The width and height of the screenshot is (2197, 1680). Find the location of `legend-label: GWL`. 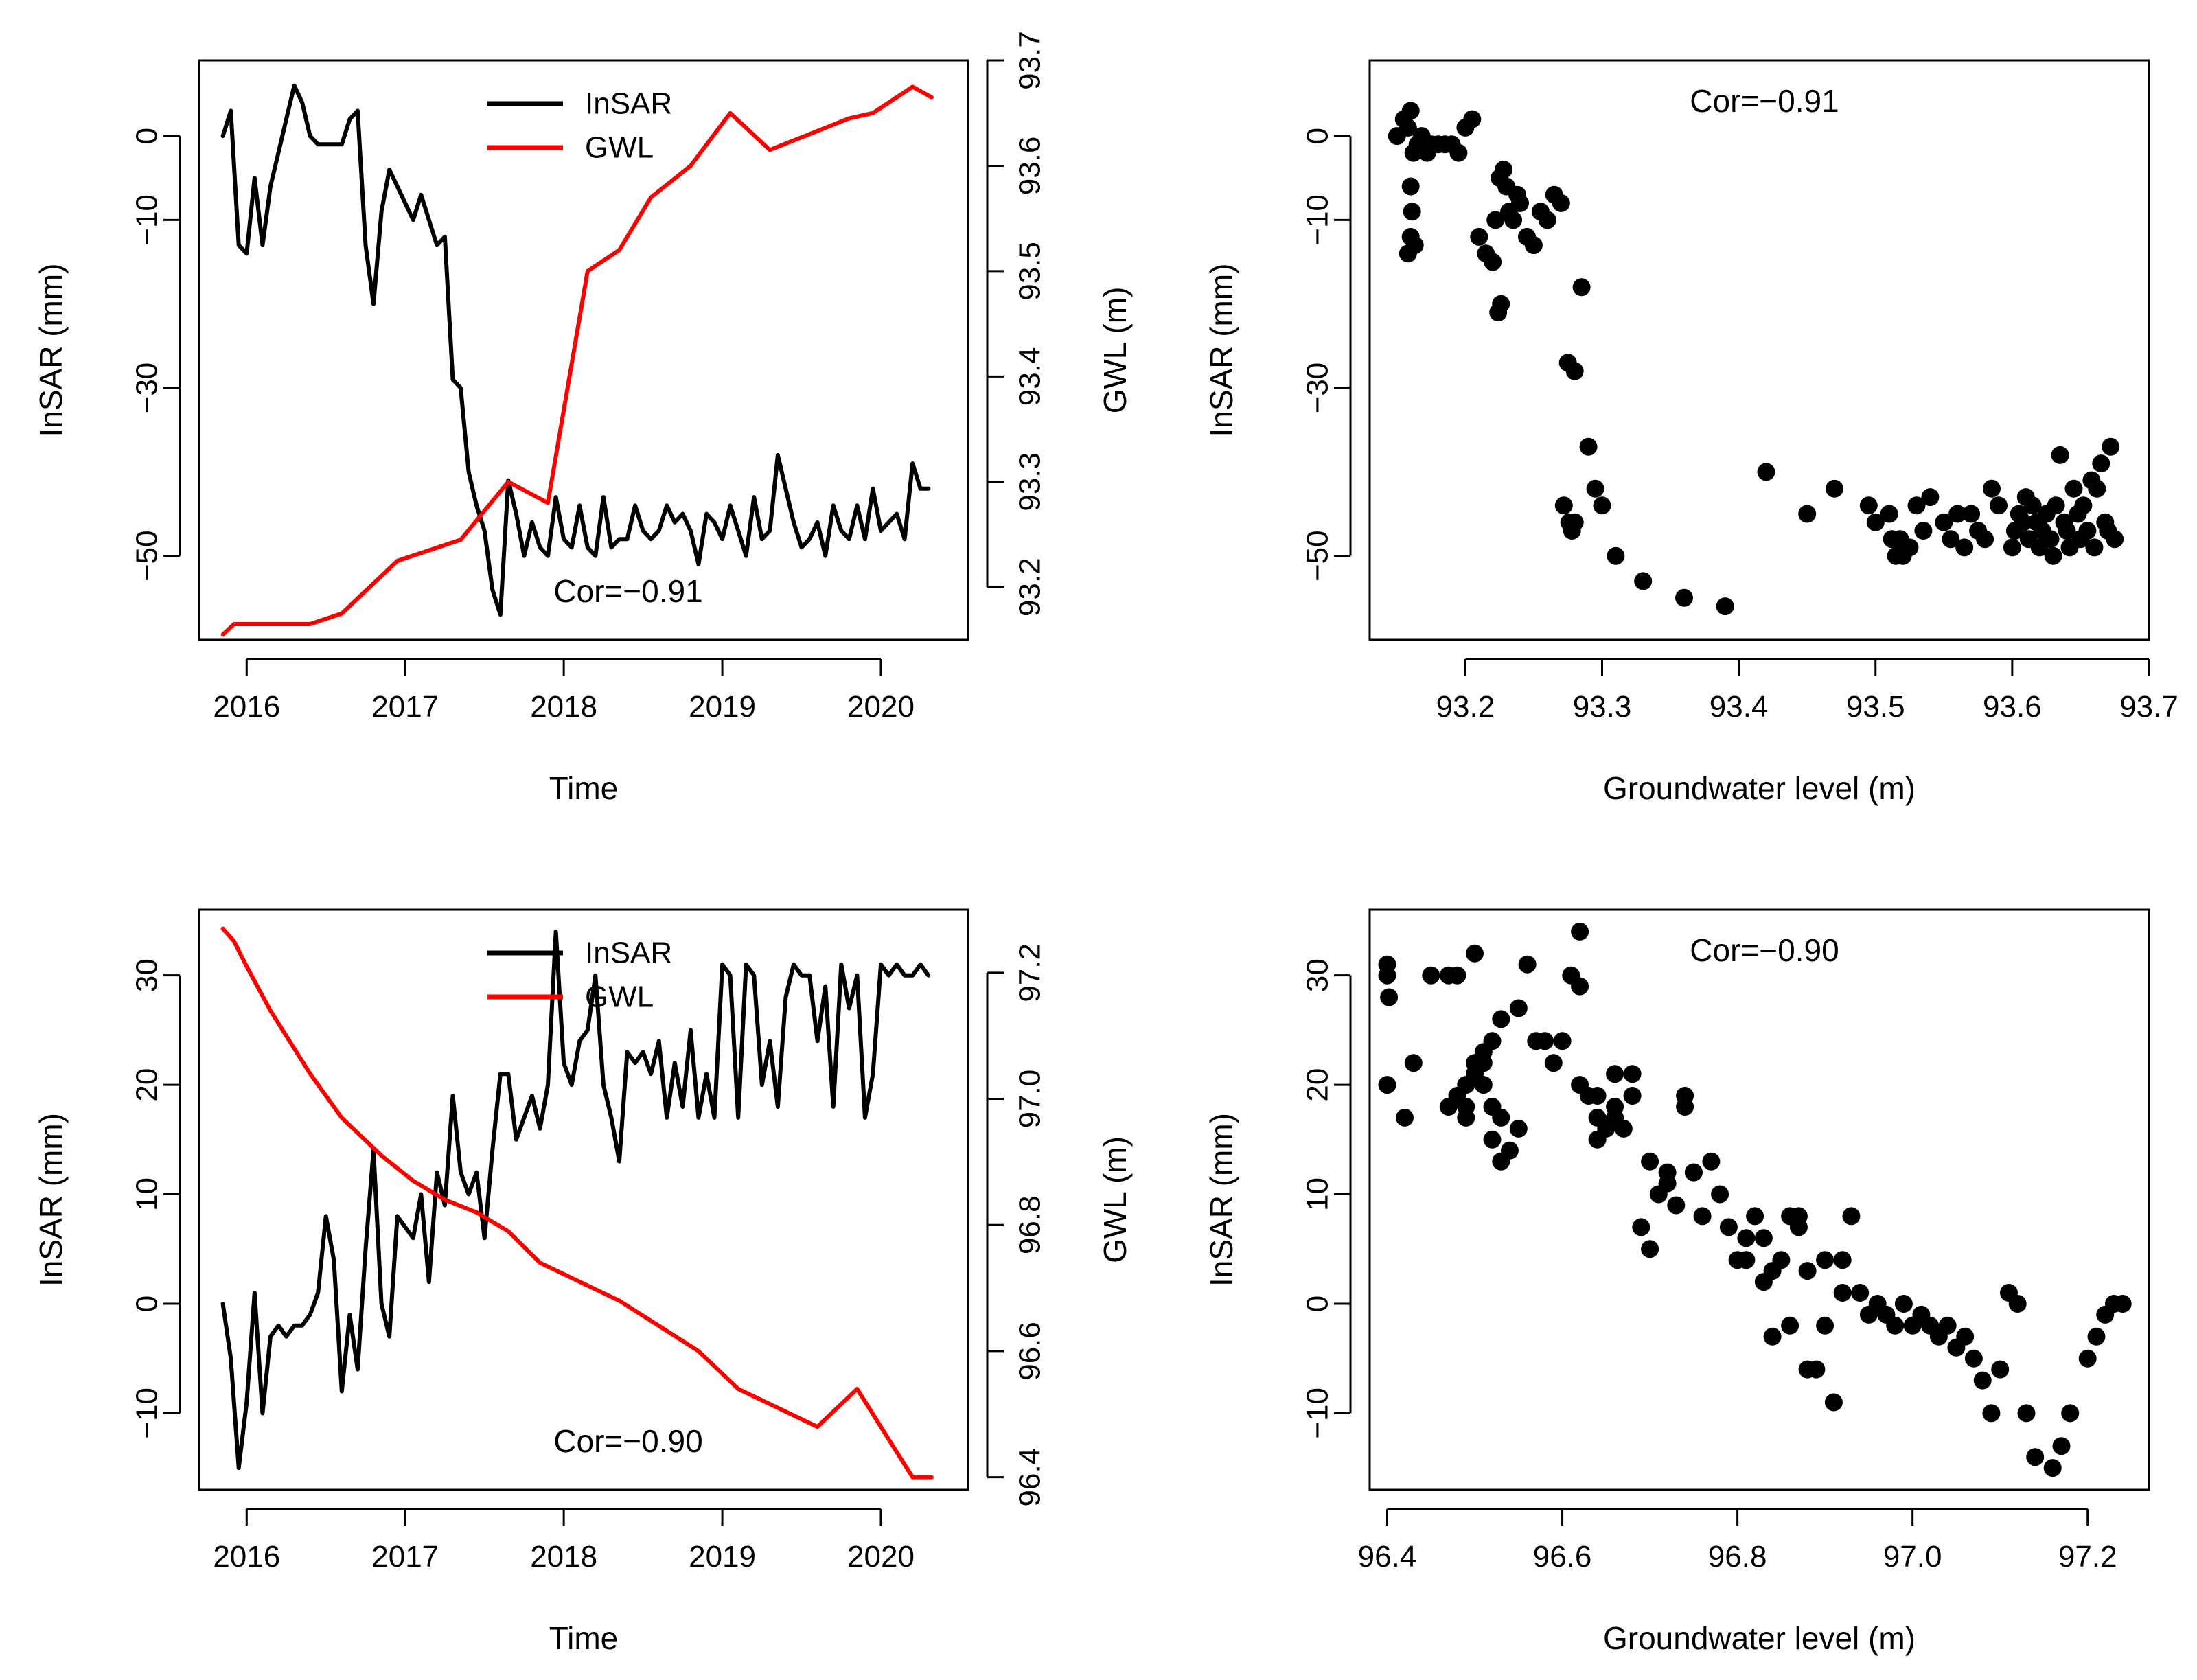

legend-label: GWL is located at coordinates (619, 997).